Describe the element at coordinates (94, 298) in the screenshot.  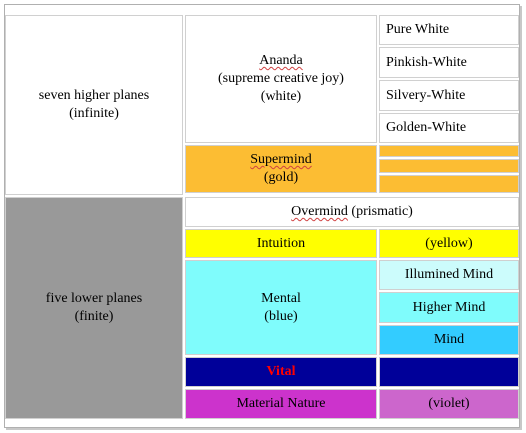
I see `lower-planes-title: five lower planes` at that location.